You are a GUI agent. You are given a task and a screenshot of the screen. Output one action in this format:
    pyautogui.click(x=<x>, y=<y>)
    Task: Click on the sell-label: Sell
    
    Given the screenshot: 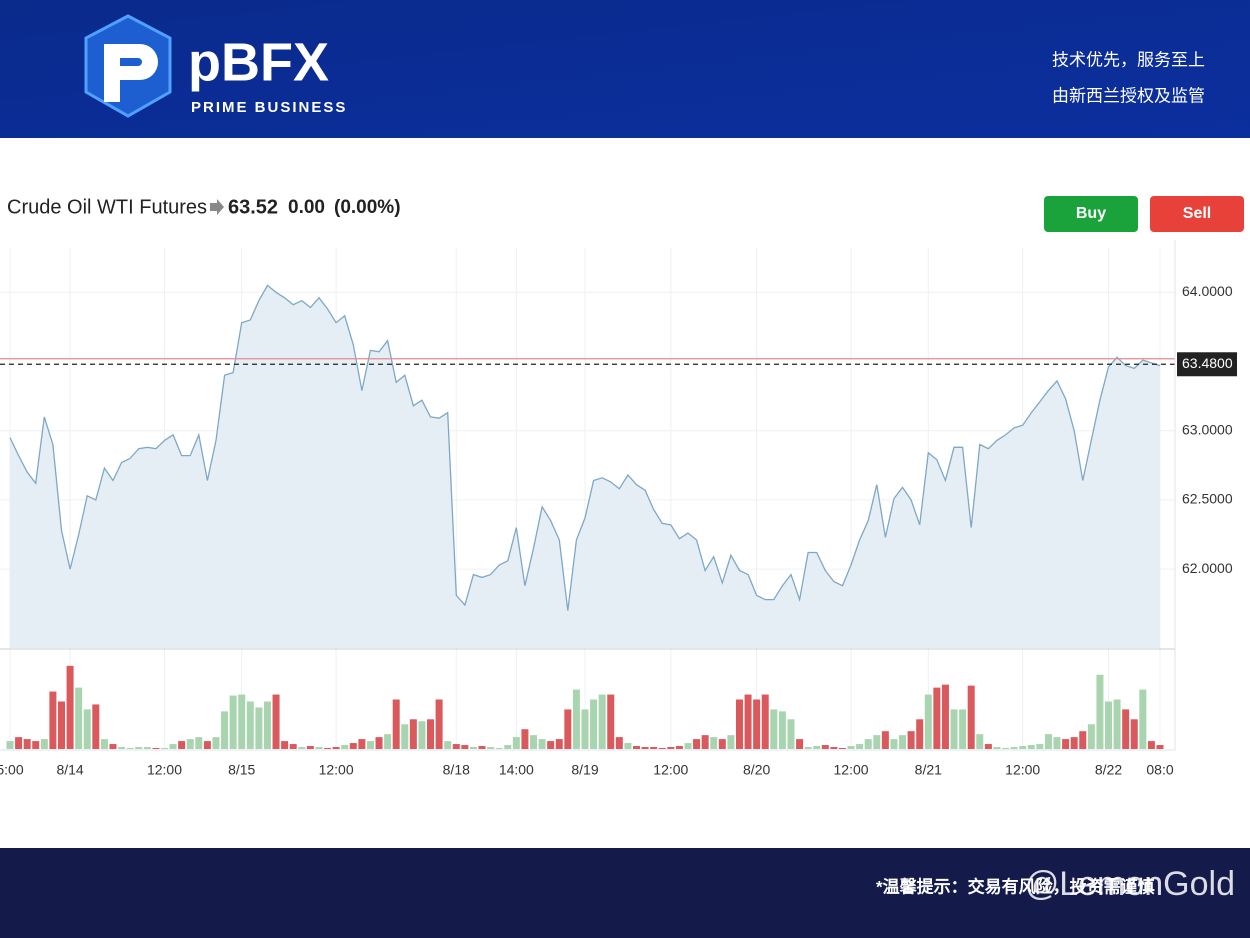 What is the action you would take?
    pyautogui.click(x=1197, y=213)
    